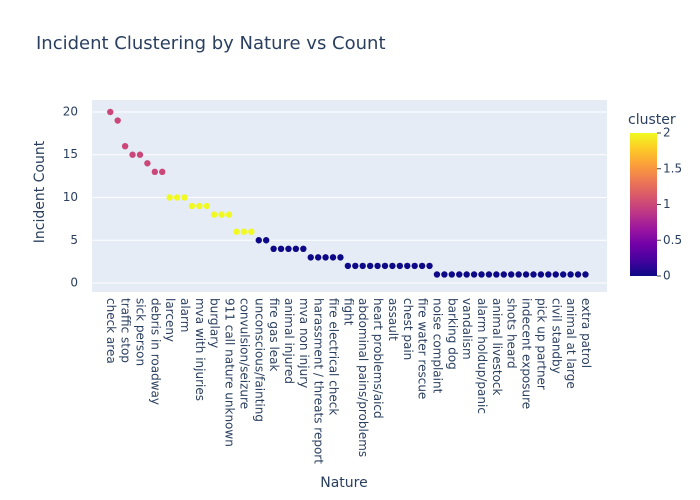 Image resolution: width=700 pixels, height=500 pixels. What do you see at coordinates (334, 356) in the screenshot?
I see `x-tick-label: fire electrical check` at bounding box center [334, 356].